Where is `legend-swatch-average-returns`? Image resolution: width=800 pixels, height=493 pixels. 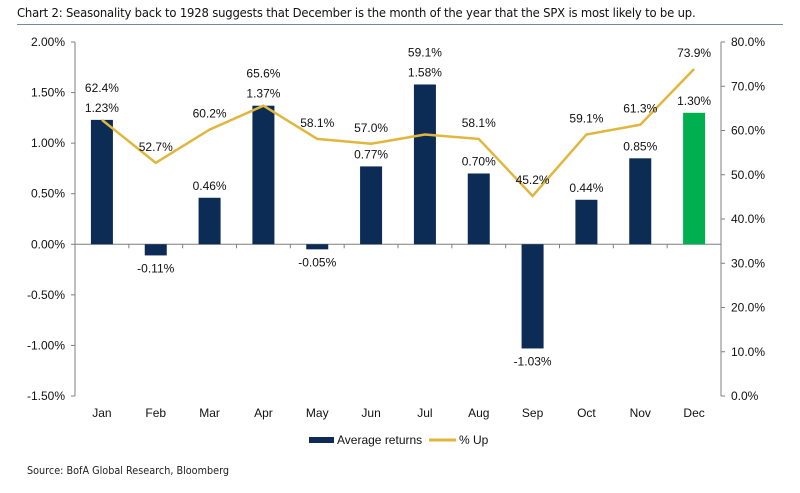
legend-swatch-average-returns is located at coordinates (321, 440).